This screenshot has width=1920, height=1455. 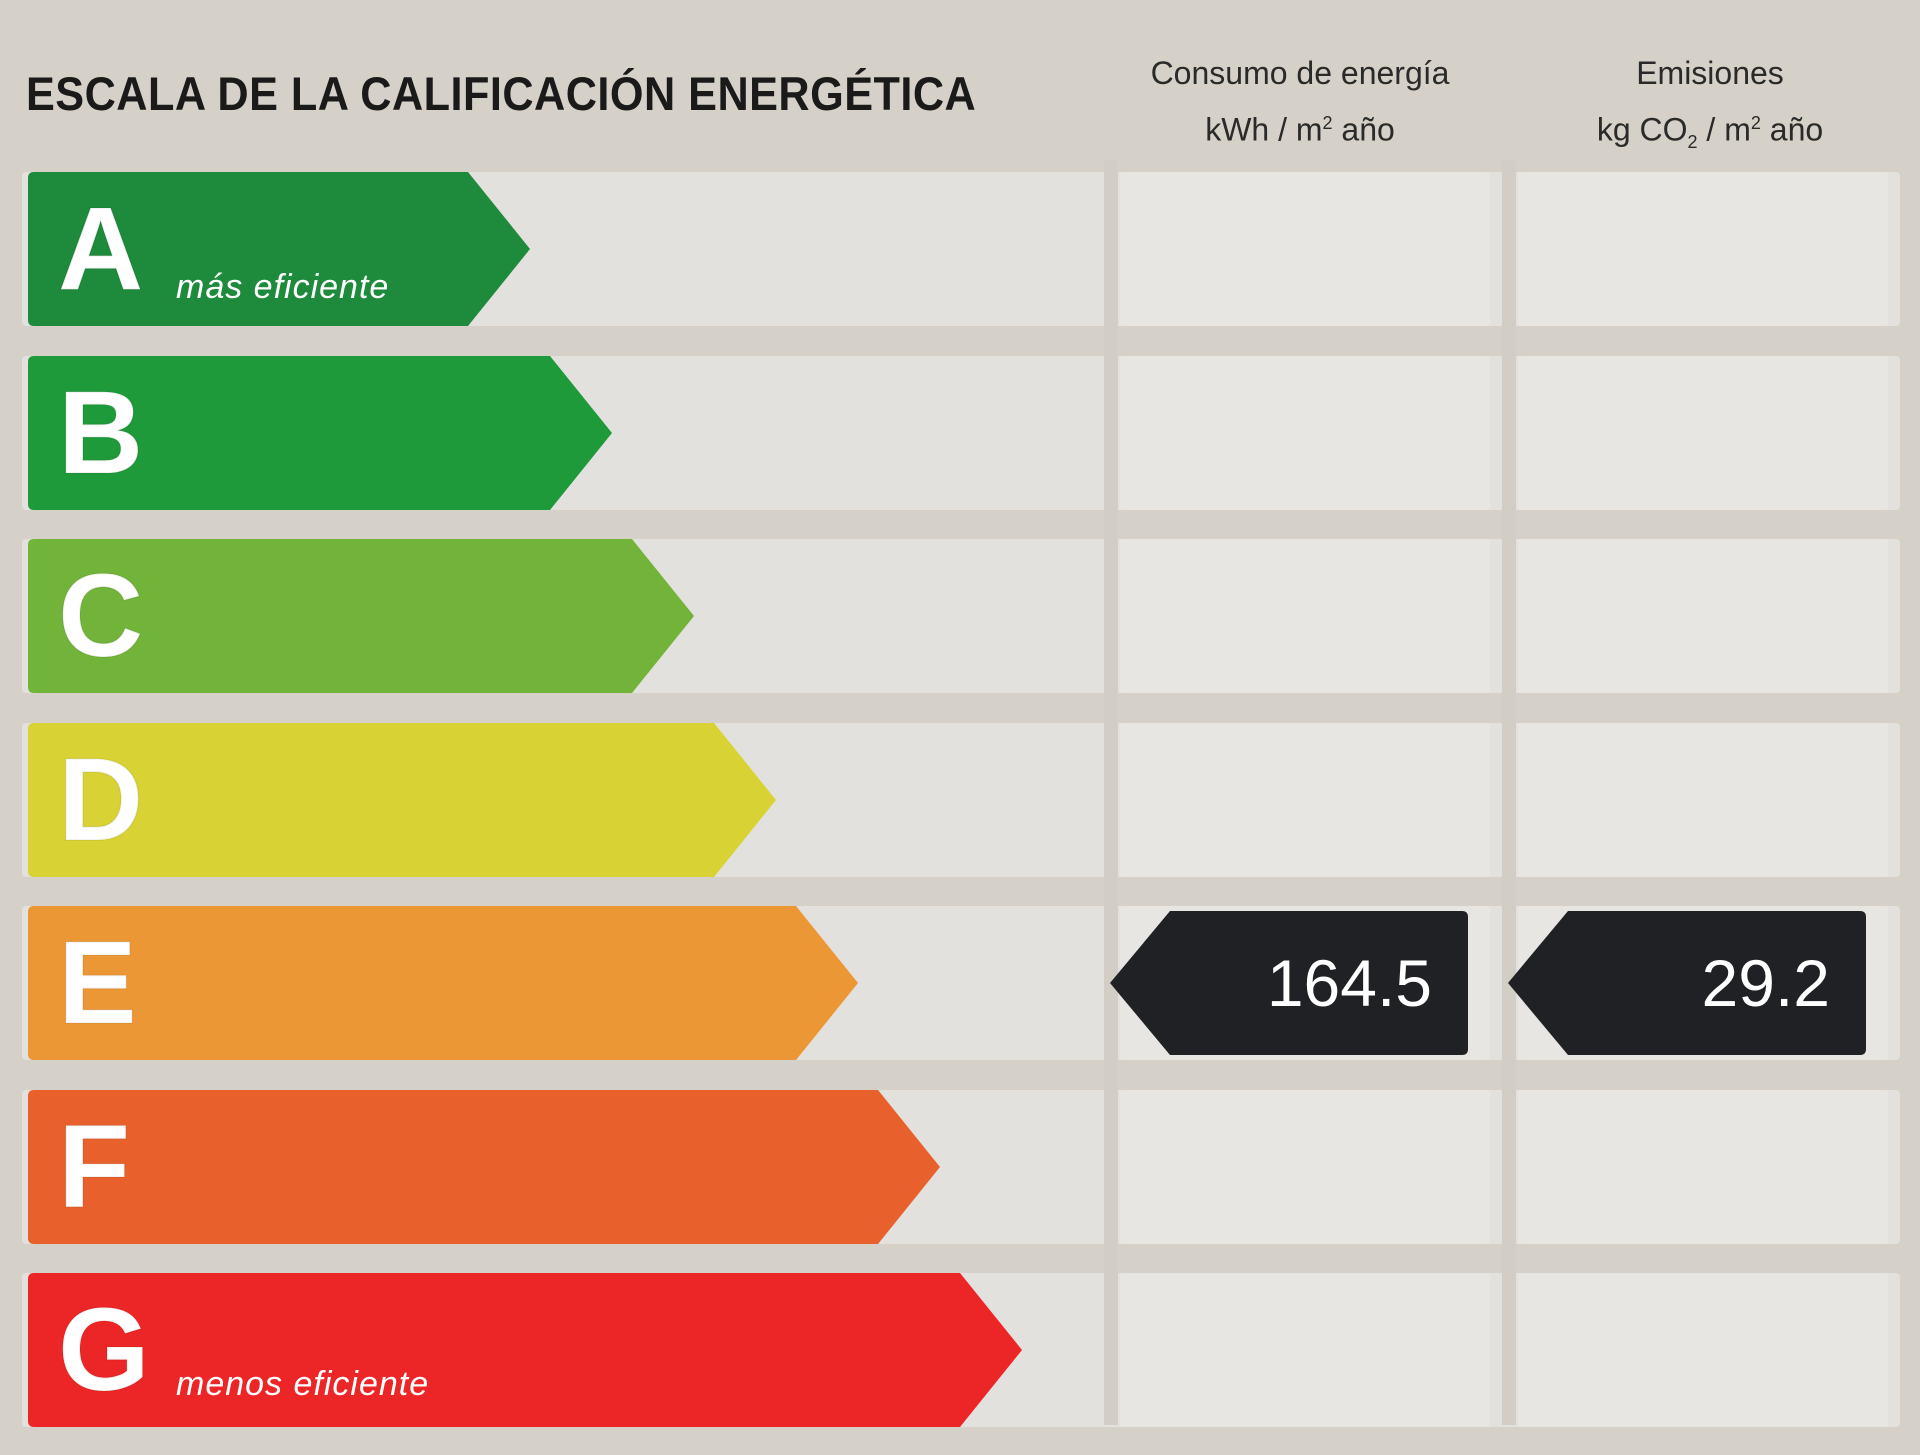 What do you see at coordinates (1305, 1166) in the screenshot?
I see `consumption-cell-f` at bounding box center [1305, 1166].